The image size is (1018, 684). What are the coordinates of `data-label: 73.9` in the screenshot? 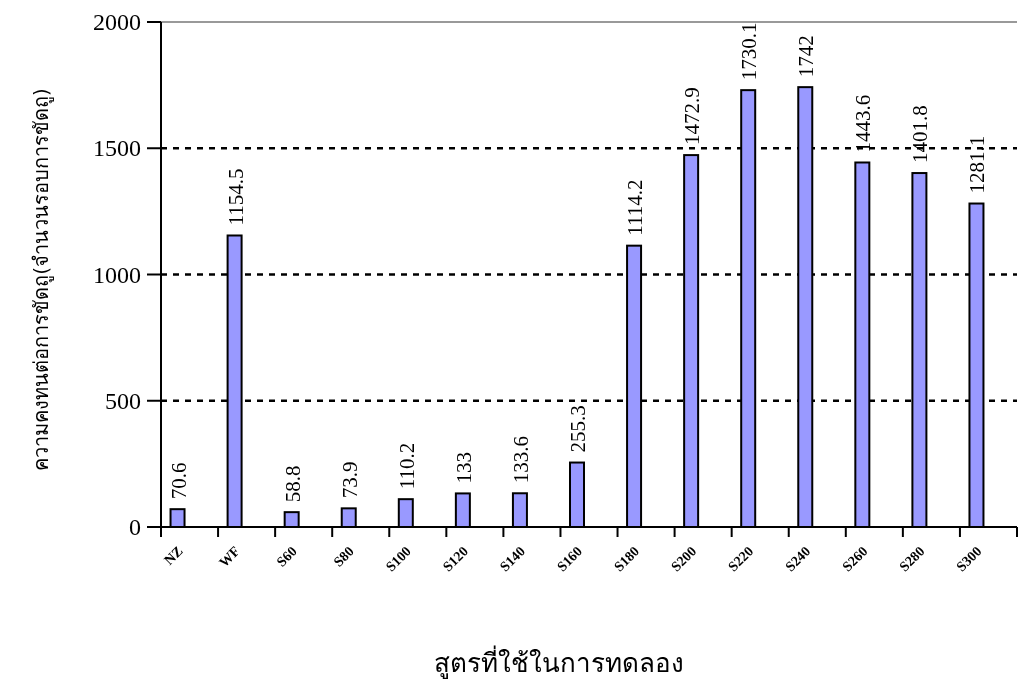 It's located at (349, 480).